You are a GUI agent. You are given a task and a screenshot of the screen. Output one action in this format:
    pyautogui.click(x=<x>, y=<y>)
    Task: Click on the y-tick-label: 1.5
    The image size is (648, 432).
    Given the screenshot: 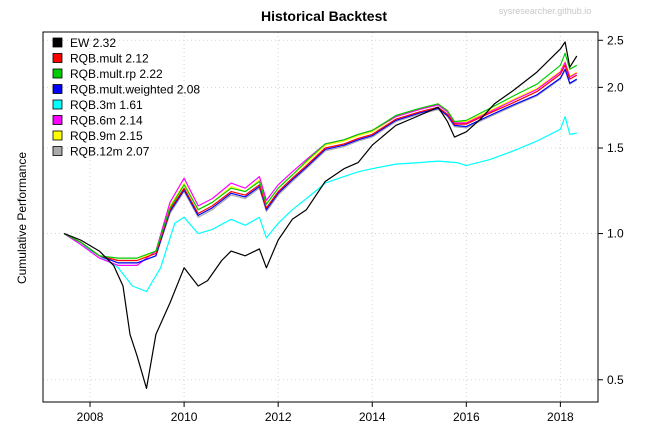 What is the action you would take?
    pyautogui.click(x=615, y=148)
    